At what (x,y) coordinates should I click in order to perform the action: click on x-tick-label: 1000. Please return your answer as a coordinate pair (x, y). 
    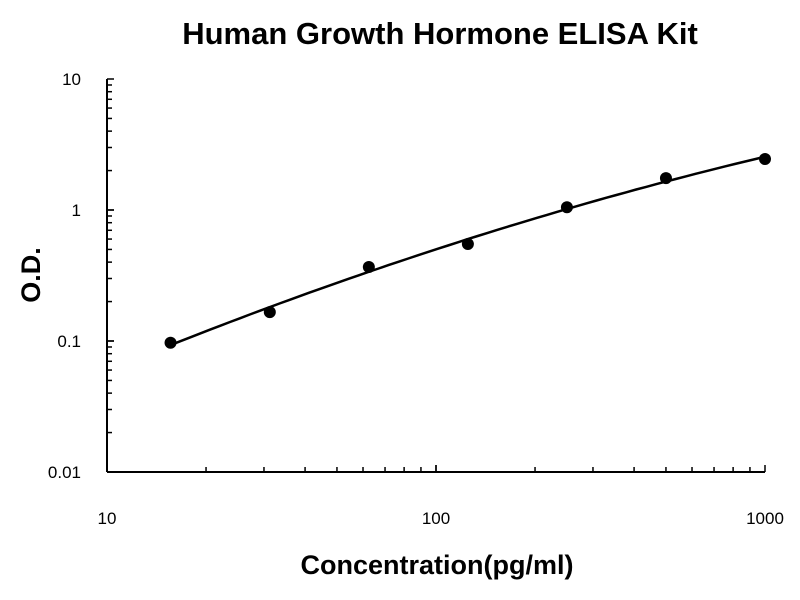
    Looking at the image, I should click on (765, 518).